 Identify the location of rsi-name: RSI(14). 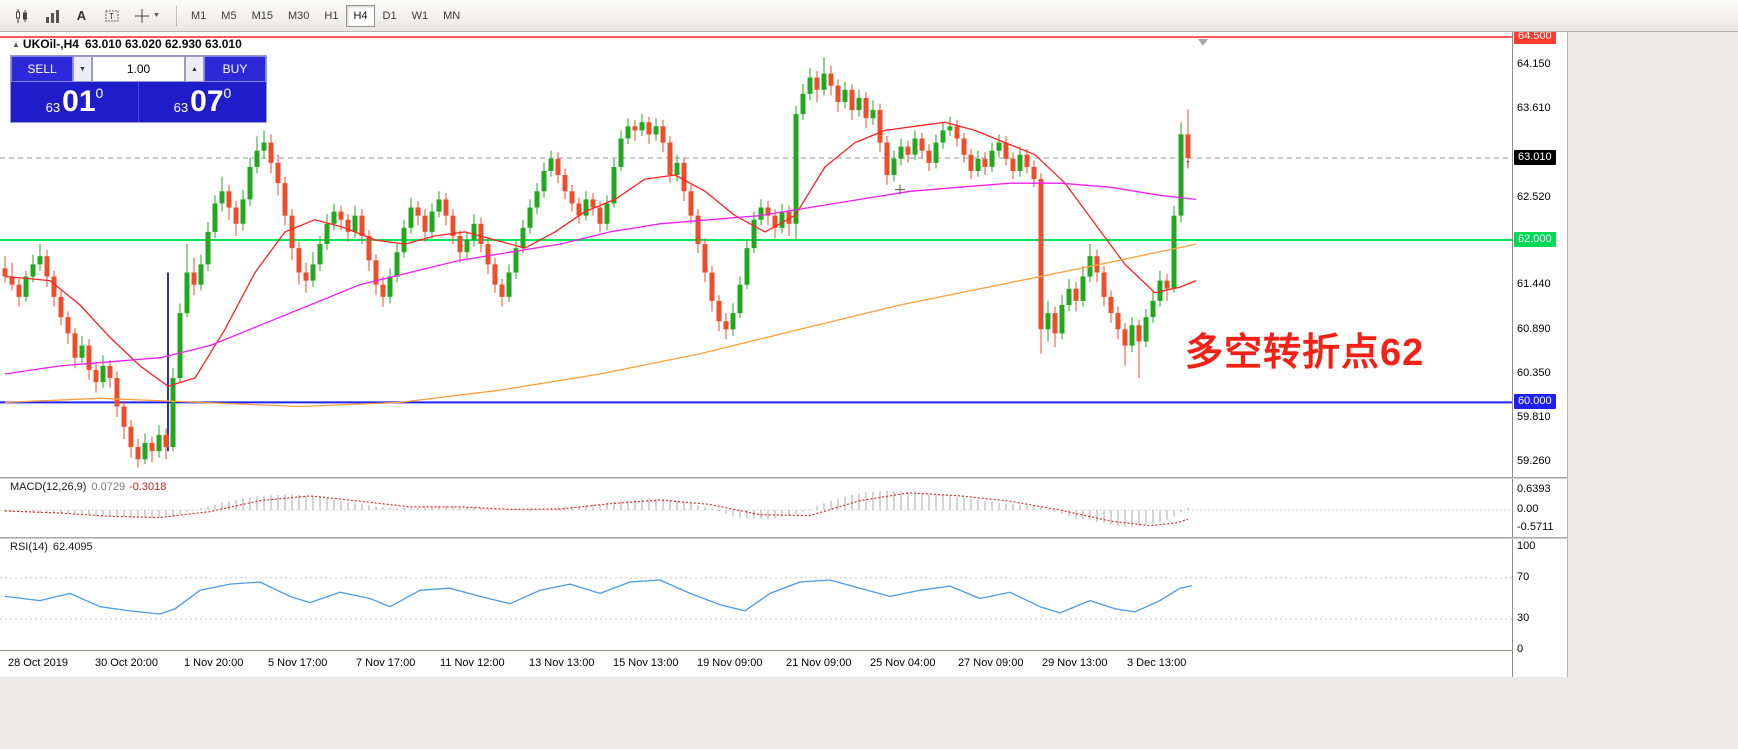
(29, 547).